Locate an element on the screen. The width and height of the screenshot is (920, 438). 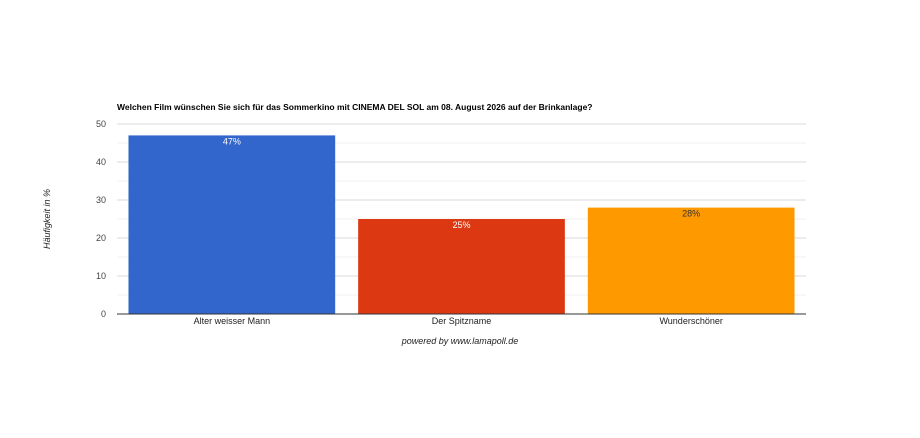
y-tick-label: 30 is located at coordinates (101, 200).